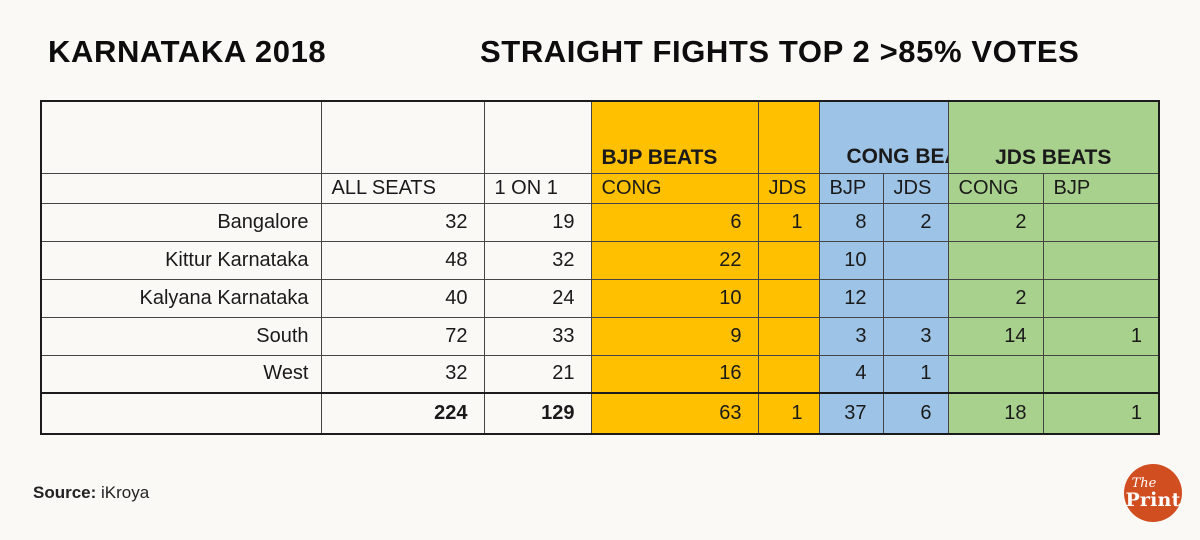 This screenshot has width=1200, height=540. I want to click on theprint-logo: The Print, so click(1153, 493).